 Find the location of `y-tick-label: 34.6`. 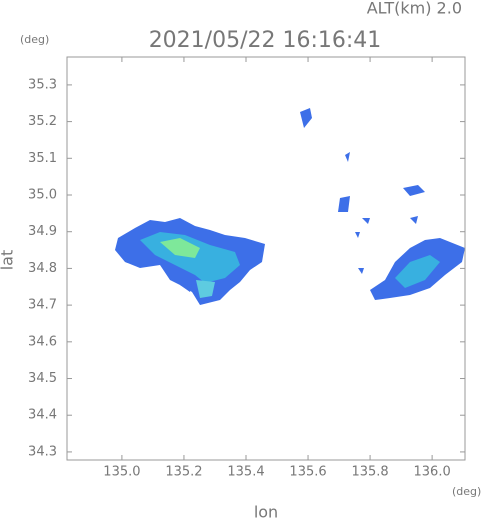

y-tick-label: 34.6 is located at coordinates (42, 341).